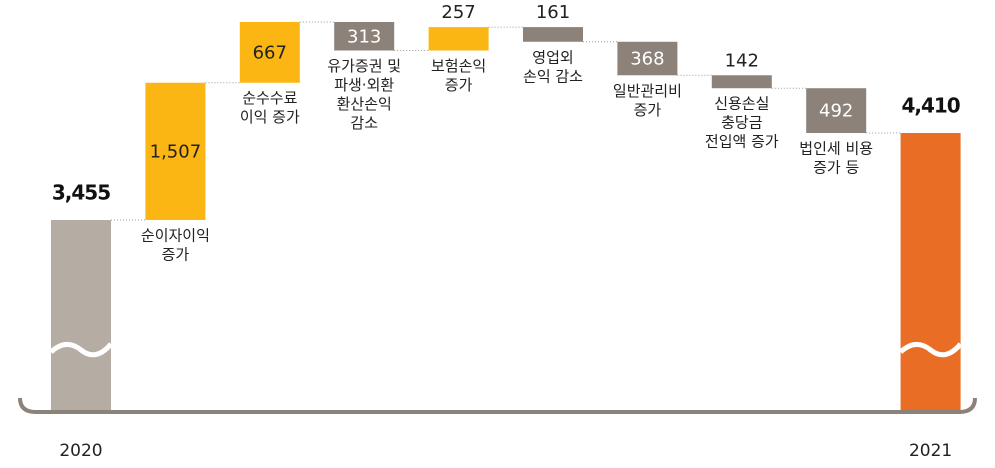  I want to click on category-label: 충당금, so click(742, 123).